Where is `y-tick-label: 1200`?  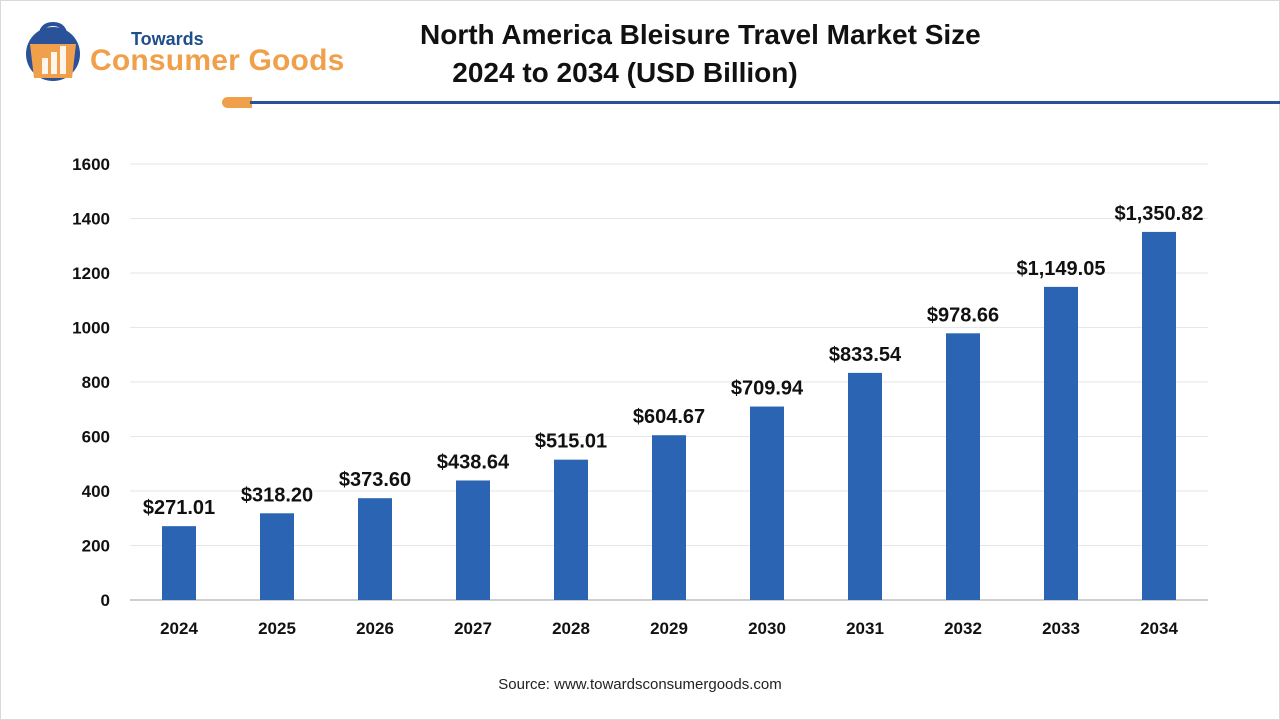
y-tick-label: 1200 is located at coordinates (91, 273).